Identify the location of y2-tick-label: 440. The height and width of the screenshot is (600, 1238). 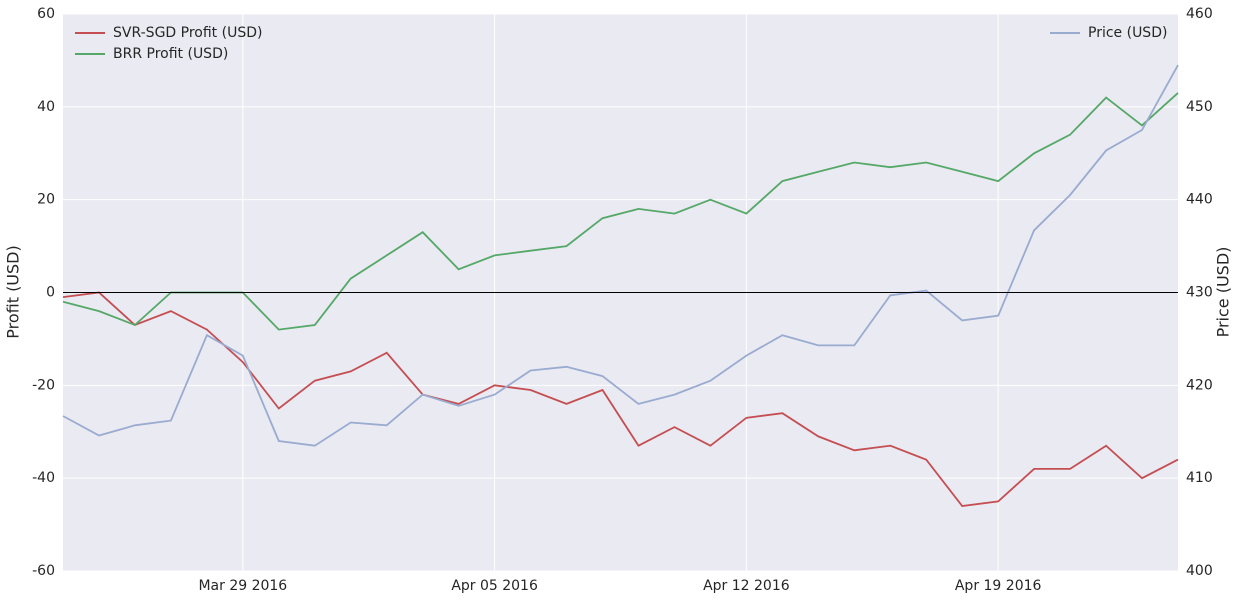
(1199, 200).